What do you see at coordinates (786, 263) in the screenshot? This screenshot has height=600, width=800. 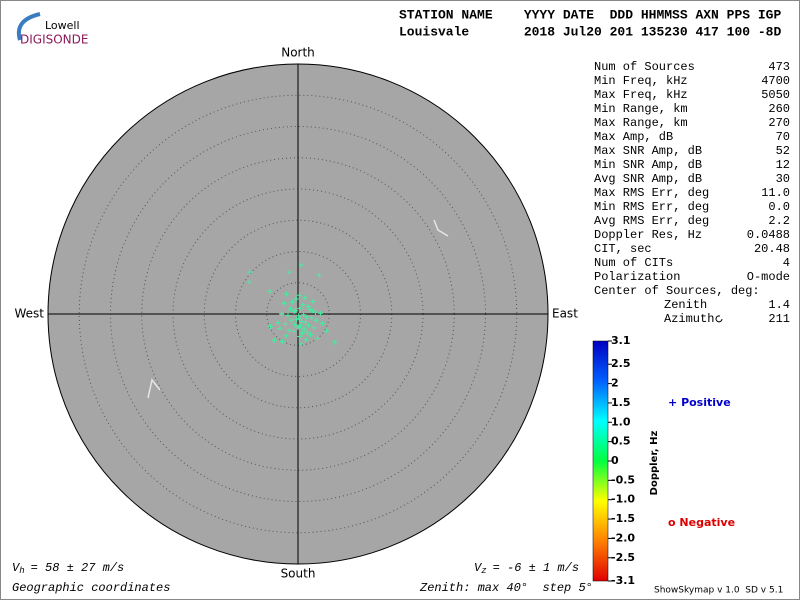 I see `stat-value: 4` at bounding box center [786, 263].